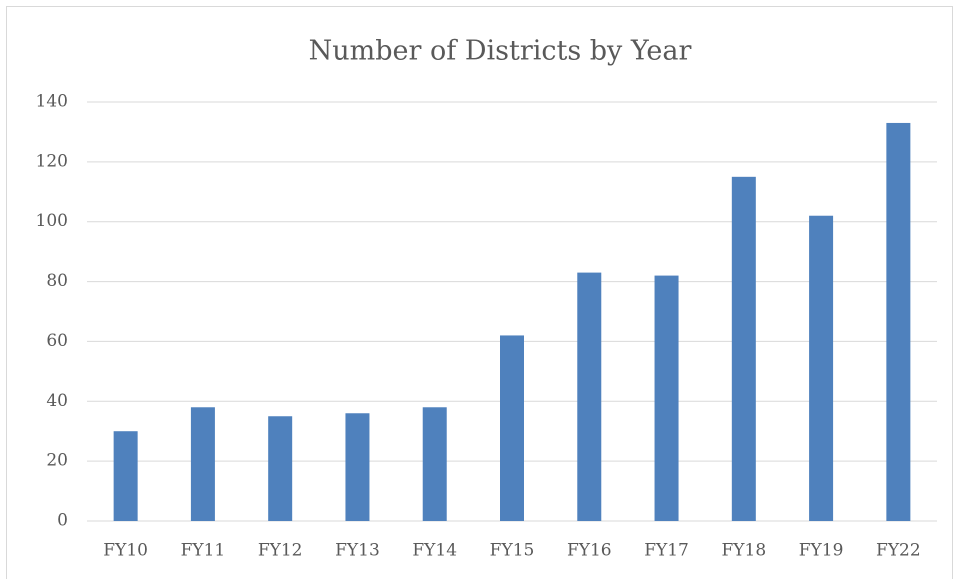 This screenshot has height=579, width=953. I want to click on x-tick-label: FY18, so click(743, 551).